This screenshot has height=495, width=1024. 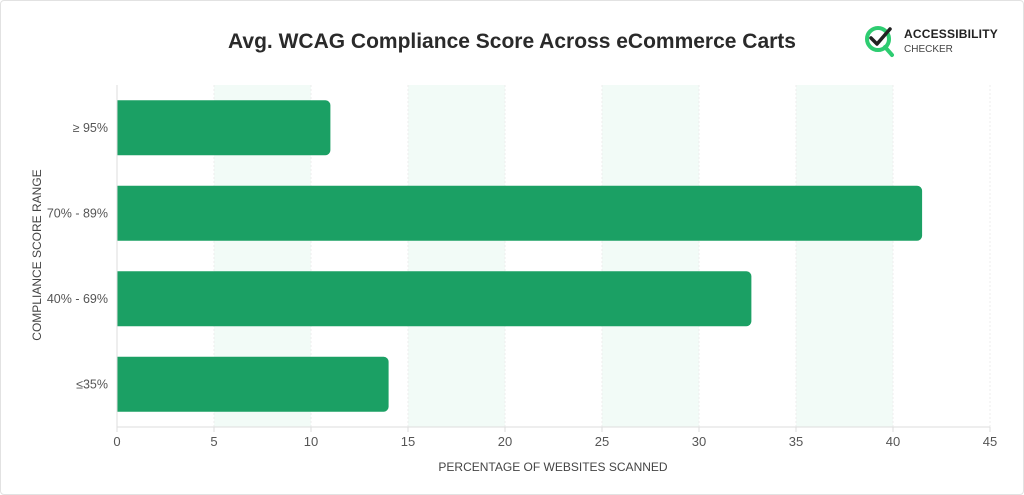 I want to click on y-tick-label: ≤35%, so click(x=92, y=384).